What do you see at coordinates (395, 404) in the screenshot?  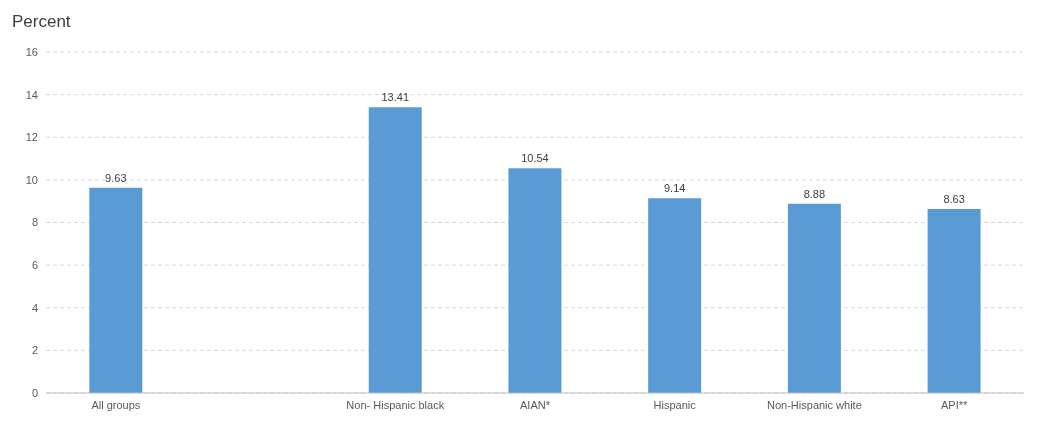 I see `x-tick-label: Non- Hispanic black` at bounding box center [395, 404].